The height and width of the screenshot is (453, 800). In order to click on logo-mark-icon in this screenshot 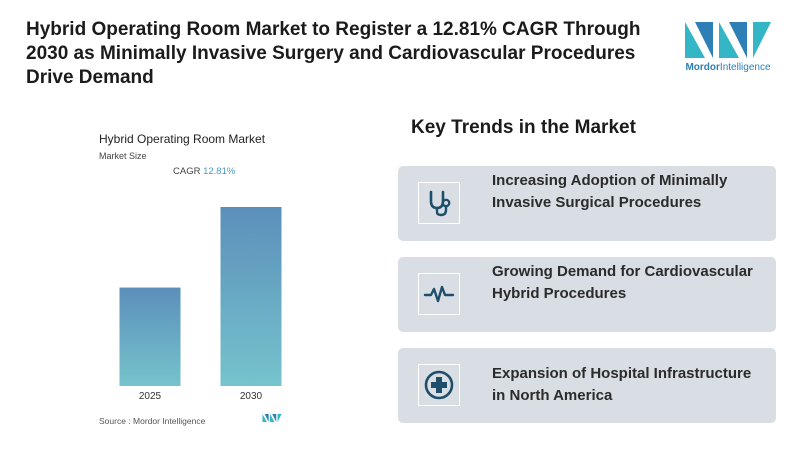, I will do `click(728, 40)`.